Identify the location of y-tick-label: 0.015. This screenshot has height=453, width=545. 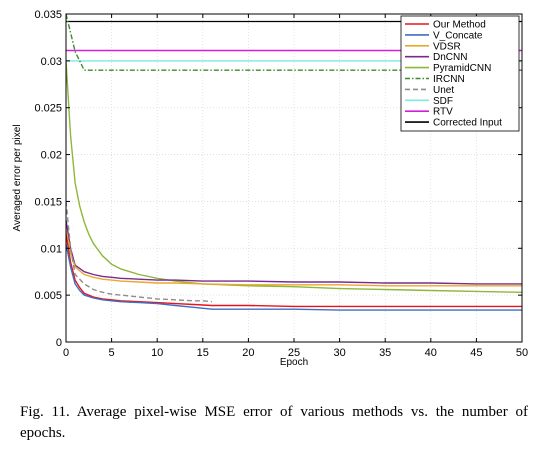
(48, 202).